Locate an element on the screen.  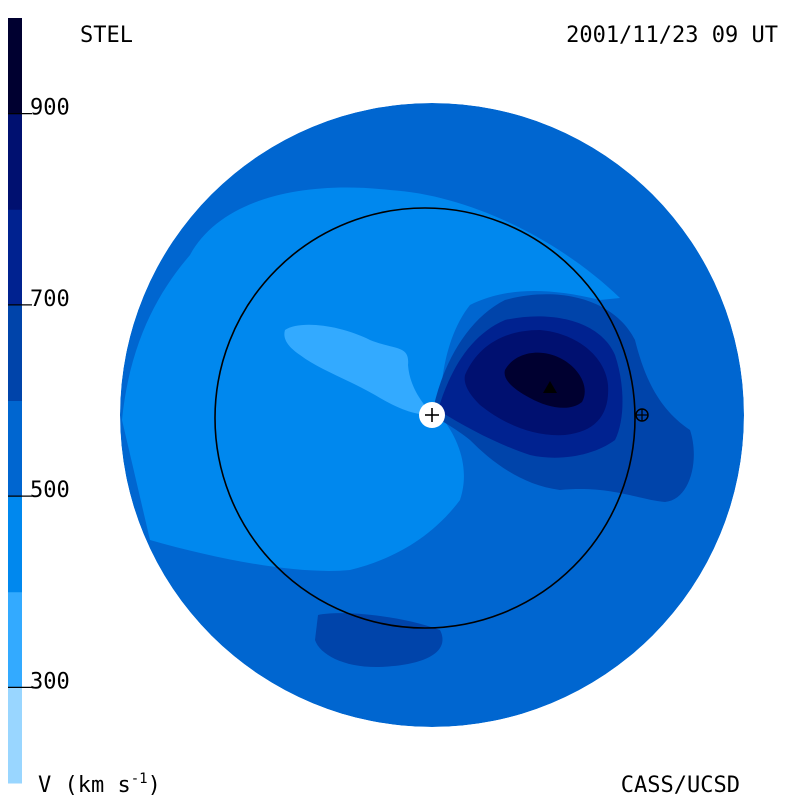
region-south-dark is located at coordinates (379, 640).